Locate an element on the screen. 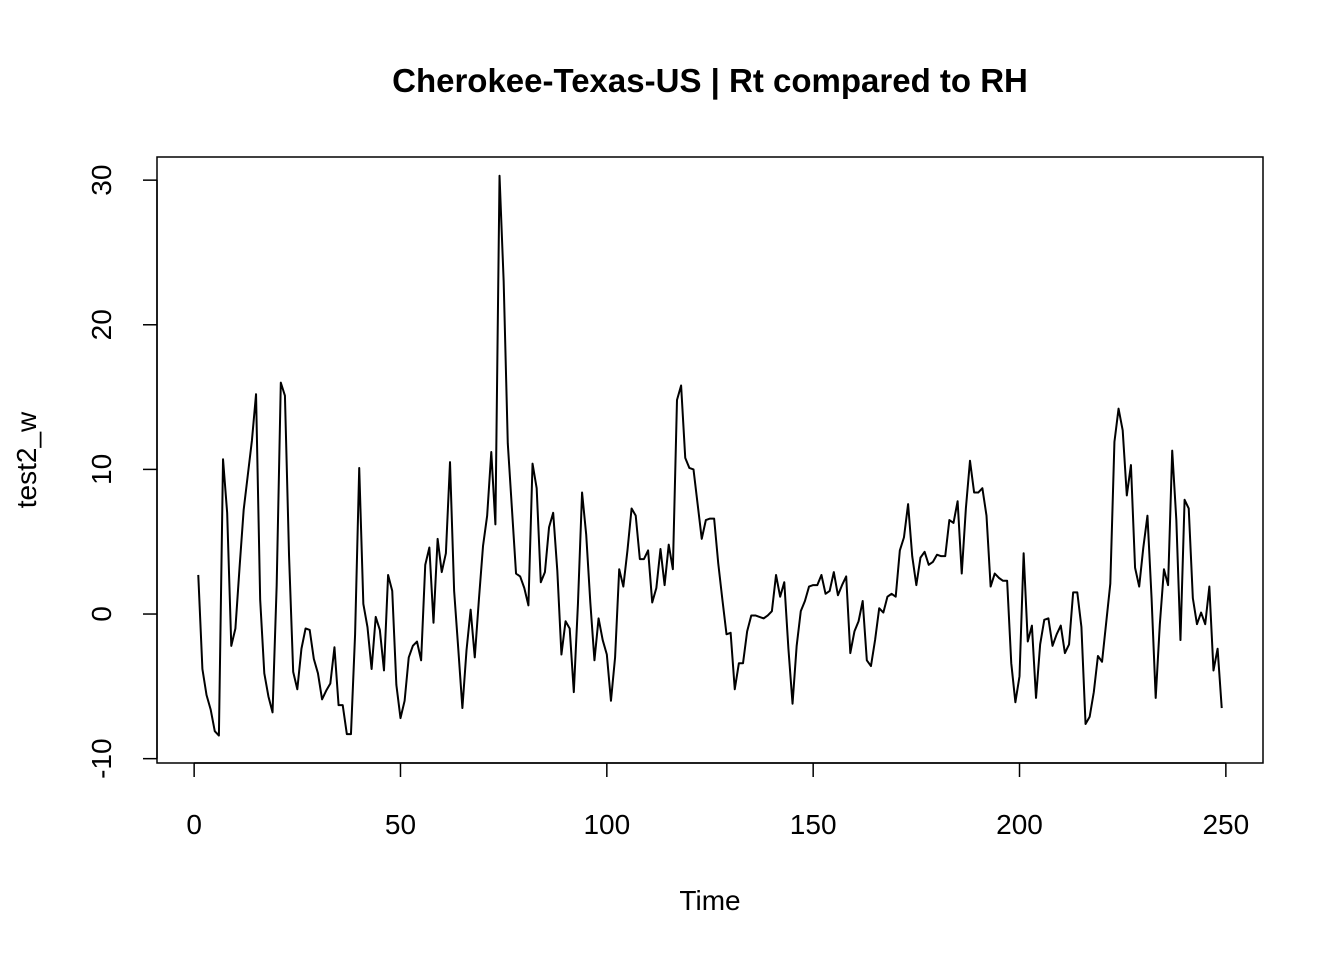  y-axis-label: test2_w is located at coordinates (26, 459).